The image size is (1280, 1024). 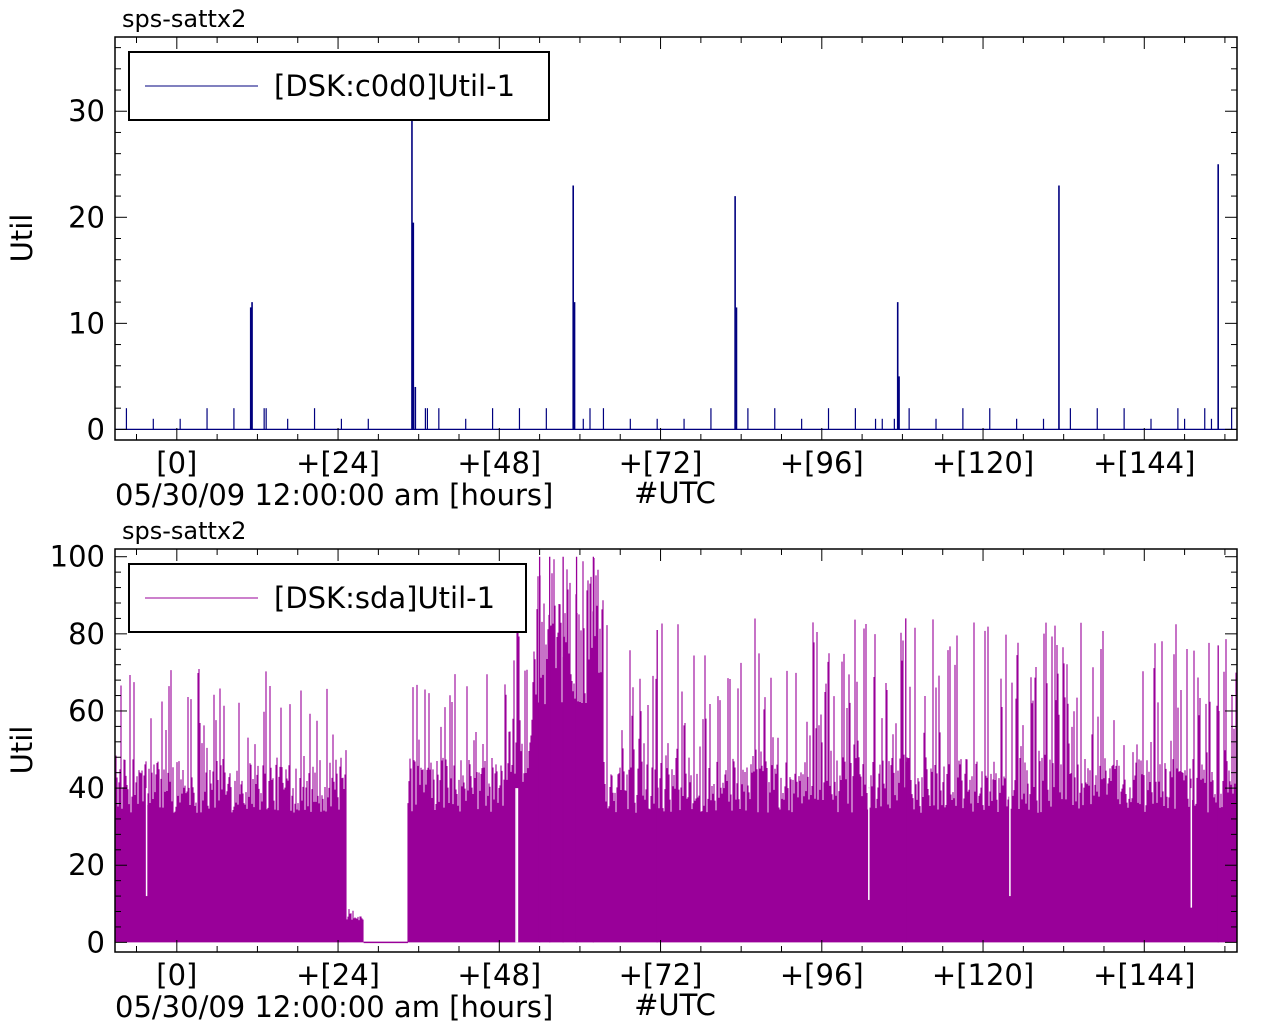 What do you see at coordinates (384, 598) in the screenshot?
I see `legend-label: [DSK:sda]Util-1` at bounding box center [384, 598].